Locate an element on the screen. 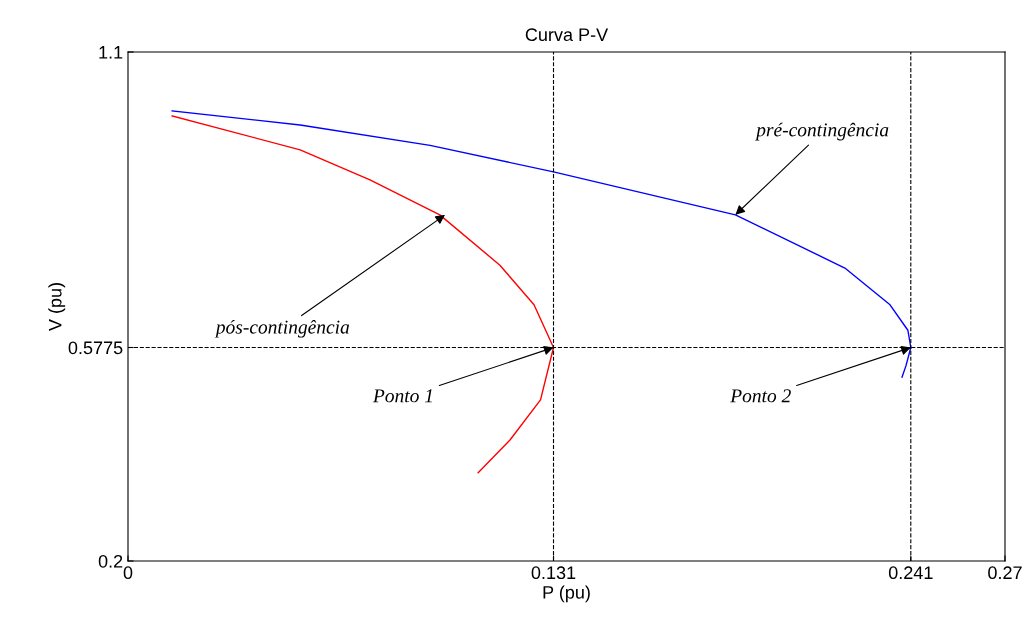 This screenshot has width=1033, height=628. x-tick-label: 0.27 is located at coordinates (1005, 573).